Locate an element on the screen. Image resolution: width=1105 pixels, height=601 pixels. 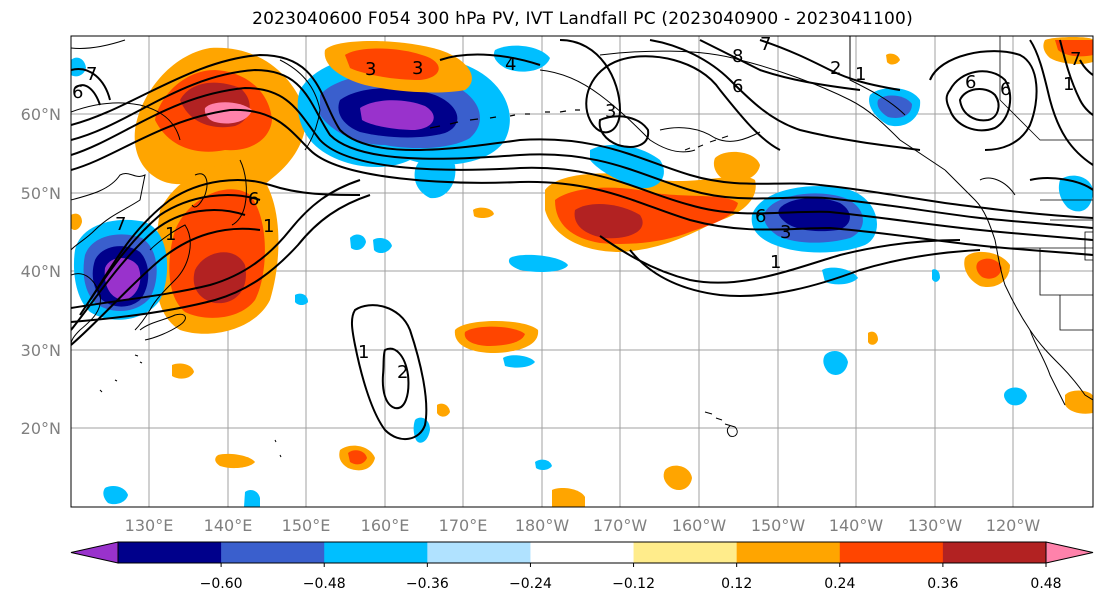
colorbar-tick-label: 0.48 is located at coordinates (1045, 584).